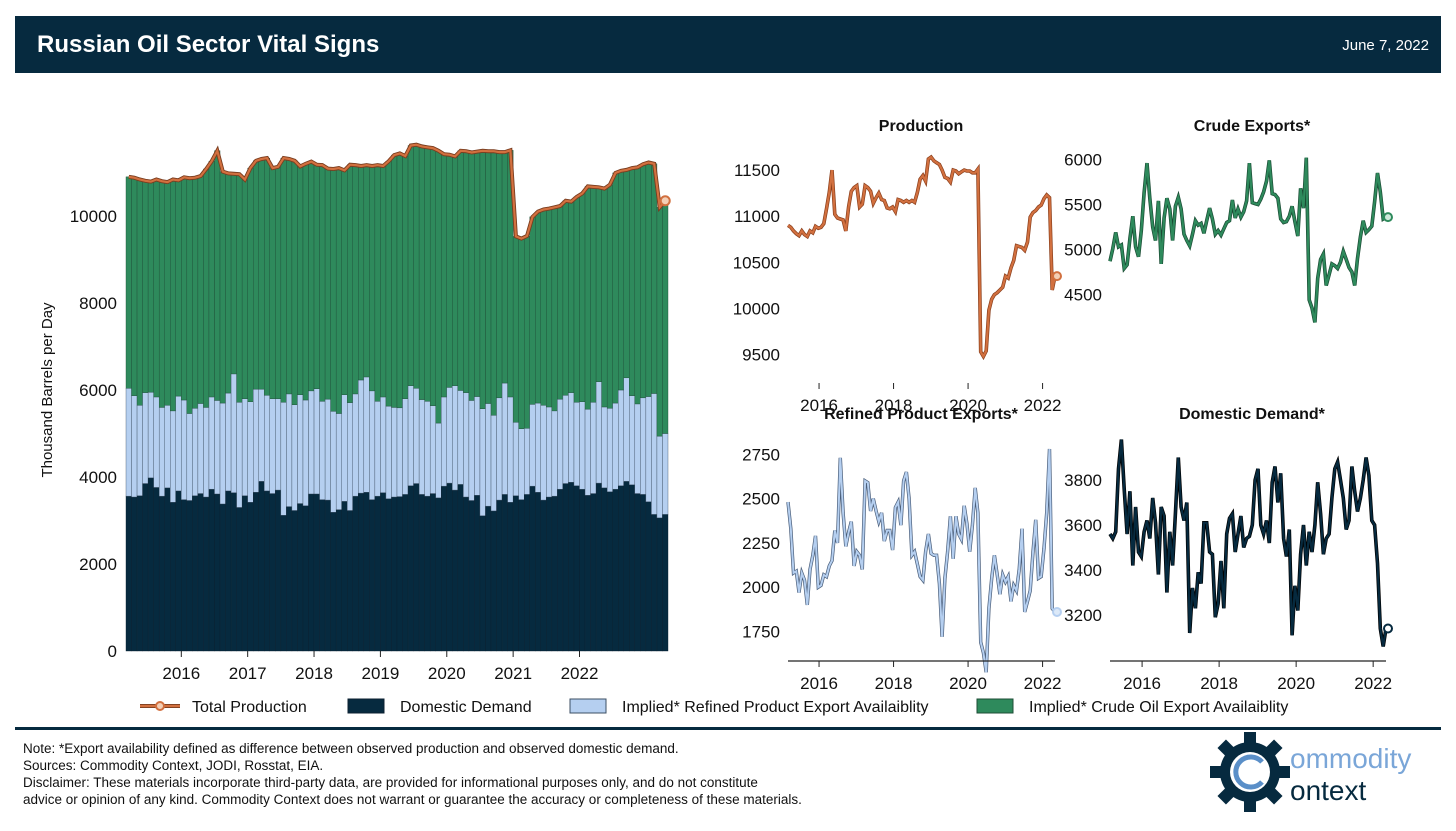  What do you see at coordinates (208, 44) in the screenshot?
I see `page-title: Russian Oil Sector Vital Signs` at bounding box center [208, 44].